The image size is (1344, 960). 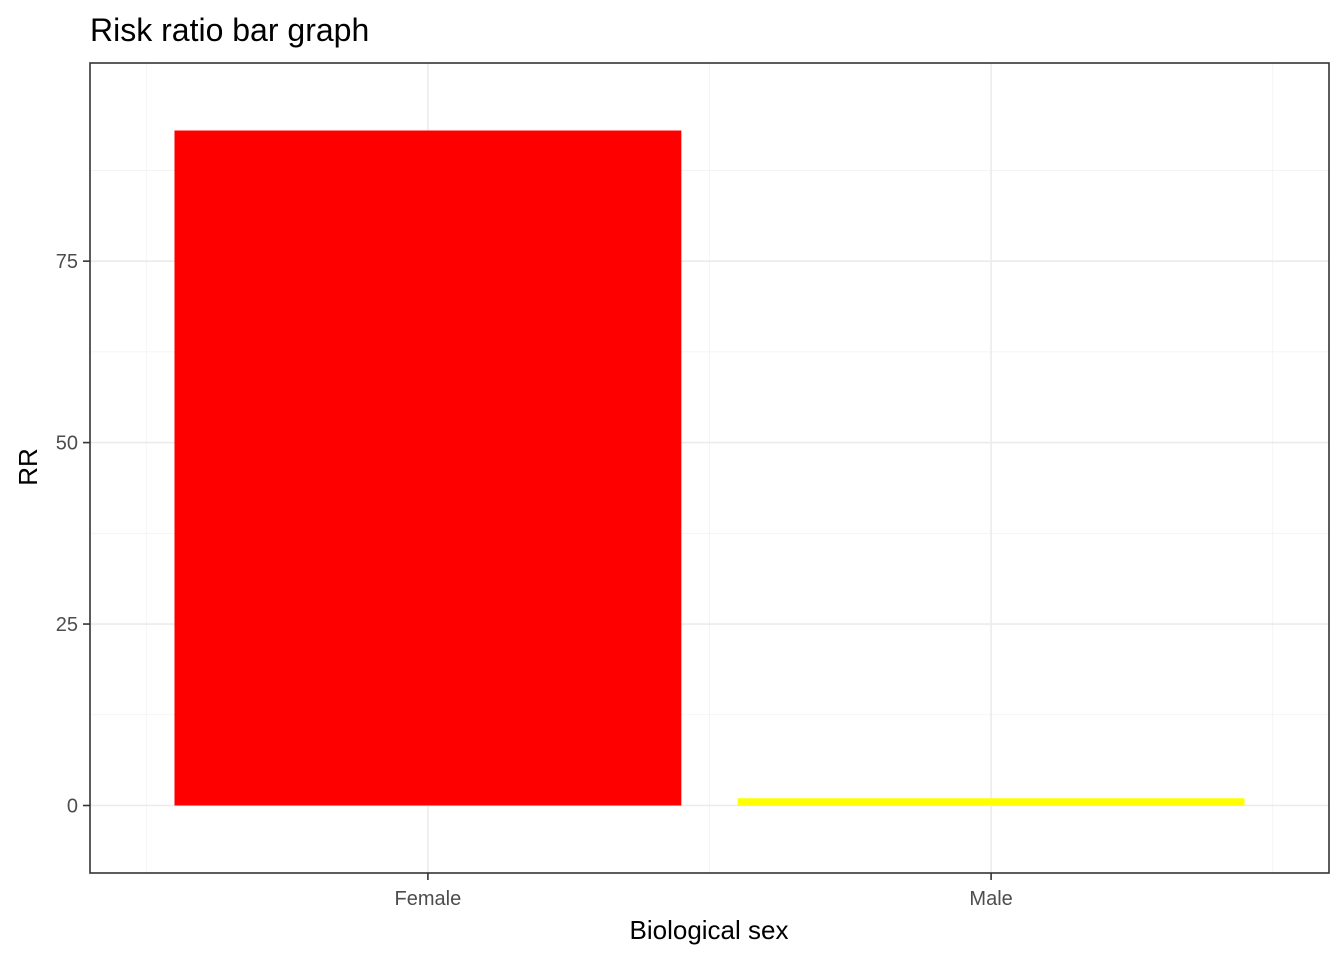 I want to click on y-tick-label: 50, so click(x=67, y=444).